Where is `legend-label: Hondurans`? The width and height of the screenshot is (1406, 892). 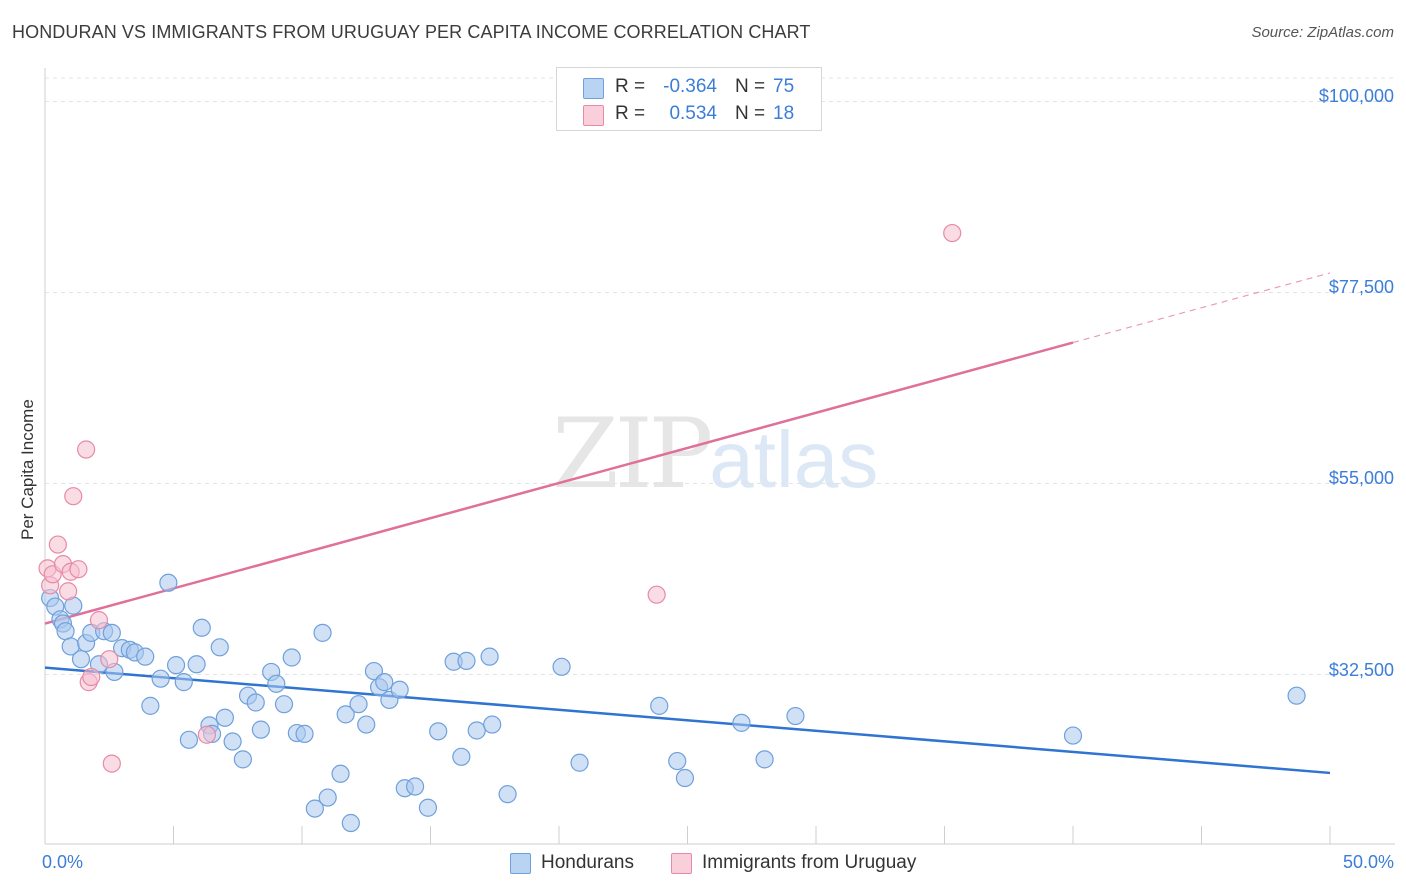 legend-label: Hondurans is located at coordinates (587, 862).